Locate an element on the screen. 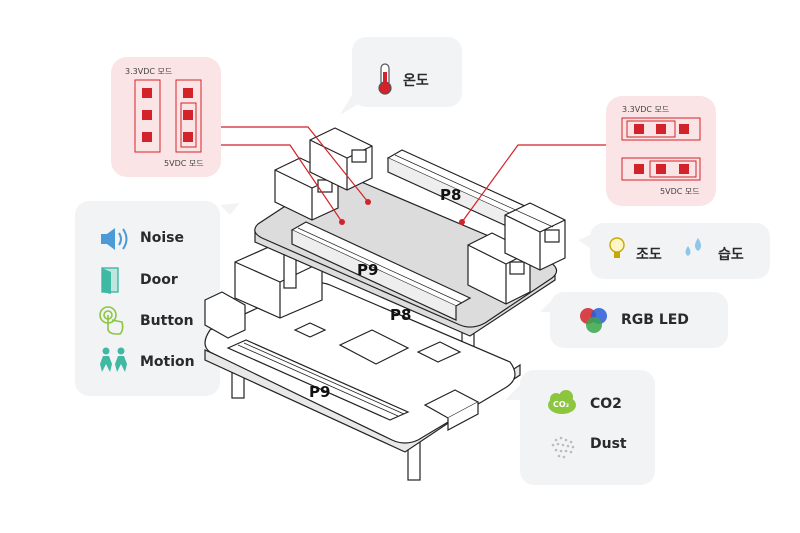 This screenshot has height=533, width=800. bottom-p8-label: P8 is located at coordinates (401, 315).